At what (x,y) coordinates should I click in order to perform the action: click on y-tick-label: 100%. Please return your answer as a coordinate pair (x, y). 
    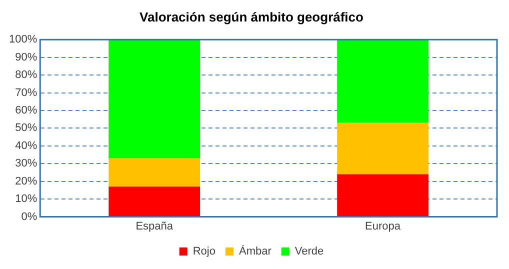
    Looking at the image, I should click on (23, 40).